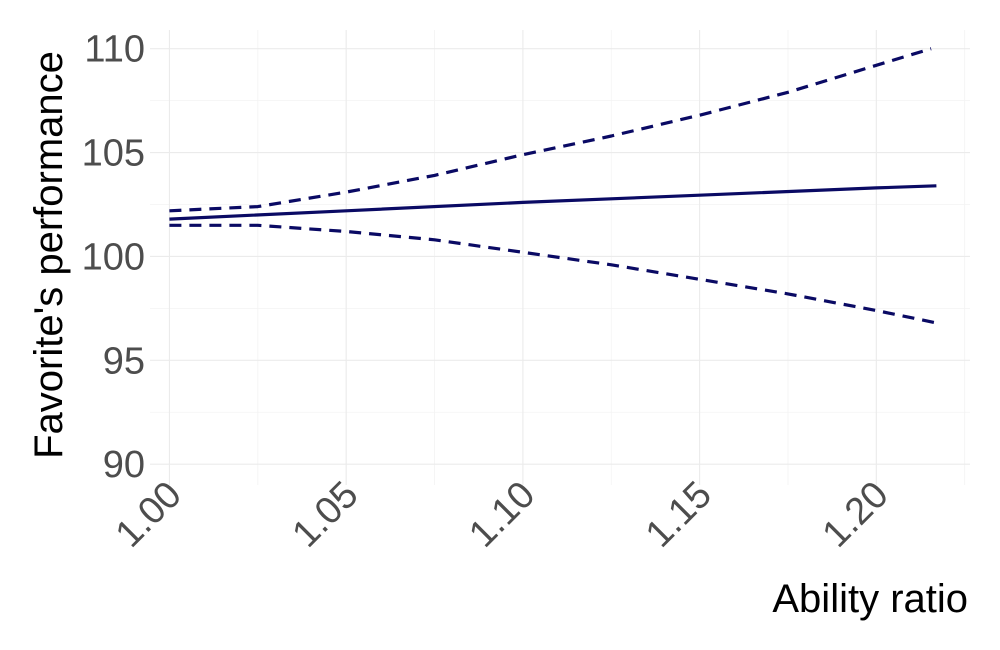 The image size is (1000, 650). Describe the element at coordinates (856, 515) in the screenshot. I see `x-tick-label: 1.20` at that location.